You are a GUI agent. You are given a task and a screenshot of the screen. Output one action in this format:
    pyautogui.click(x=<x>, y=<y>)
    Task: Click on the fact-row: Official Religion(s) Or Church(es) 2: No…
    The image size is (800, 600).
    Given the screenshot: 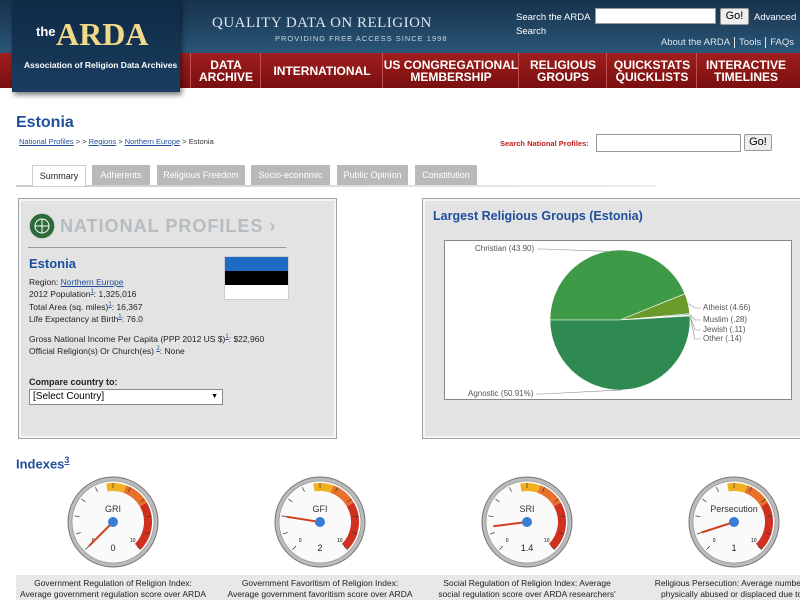 What is the action you would take?
    pyautogui.click(x=107, y=351)
    